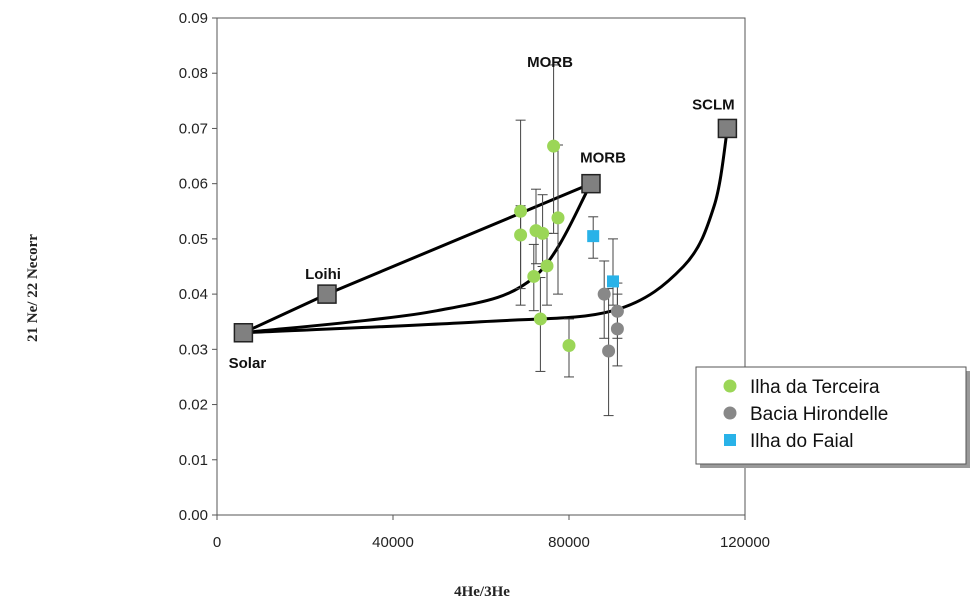 The height and width of the screenshot is (608, 972). What do you see at coordinates (248, 363) in the screenshot?
I see `end-member-label: Solar` at bounding box center [248, 363].